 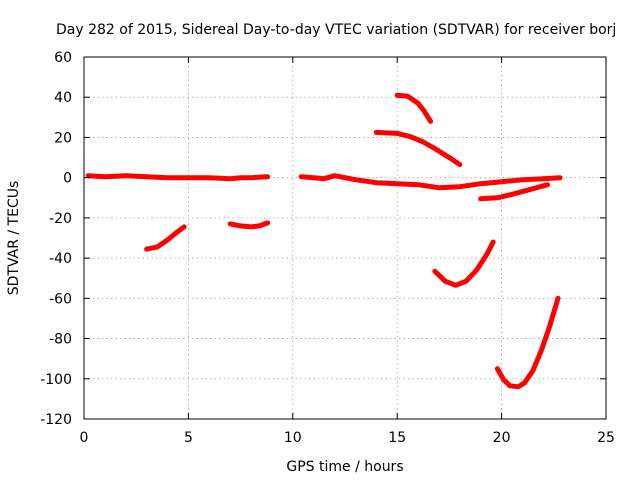 I want to click on y-tick-label: 40, so click(x=63, y=98).